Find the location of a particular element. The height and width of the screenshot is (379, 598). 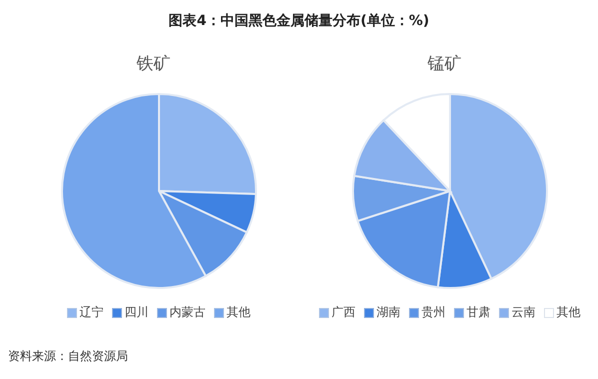

legend-label: 四川 is located at coordinates (136, 312).